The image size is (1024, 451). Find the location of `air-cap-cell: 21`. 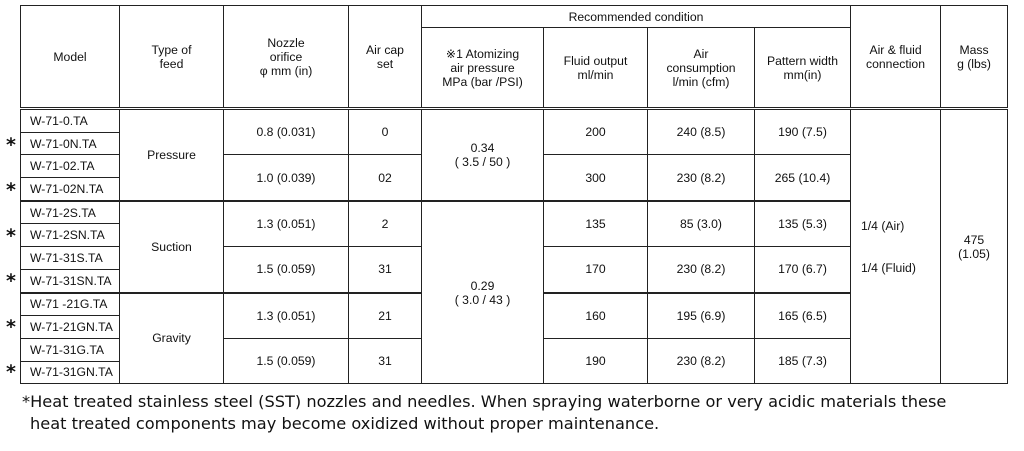

air-cap-cell: 21 is located at coordinates (385, 315).